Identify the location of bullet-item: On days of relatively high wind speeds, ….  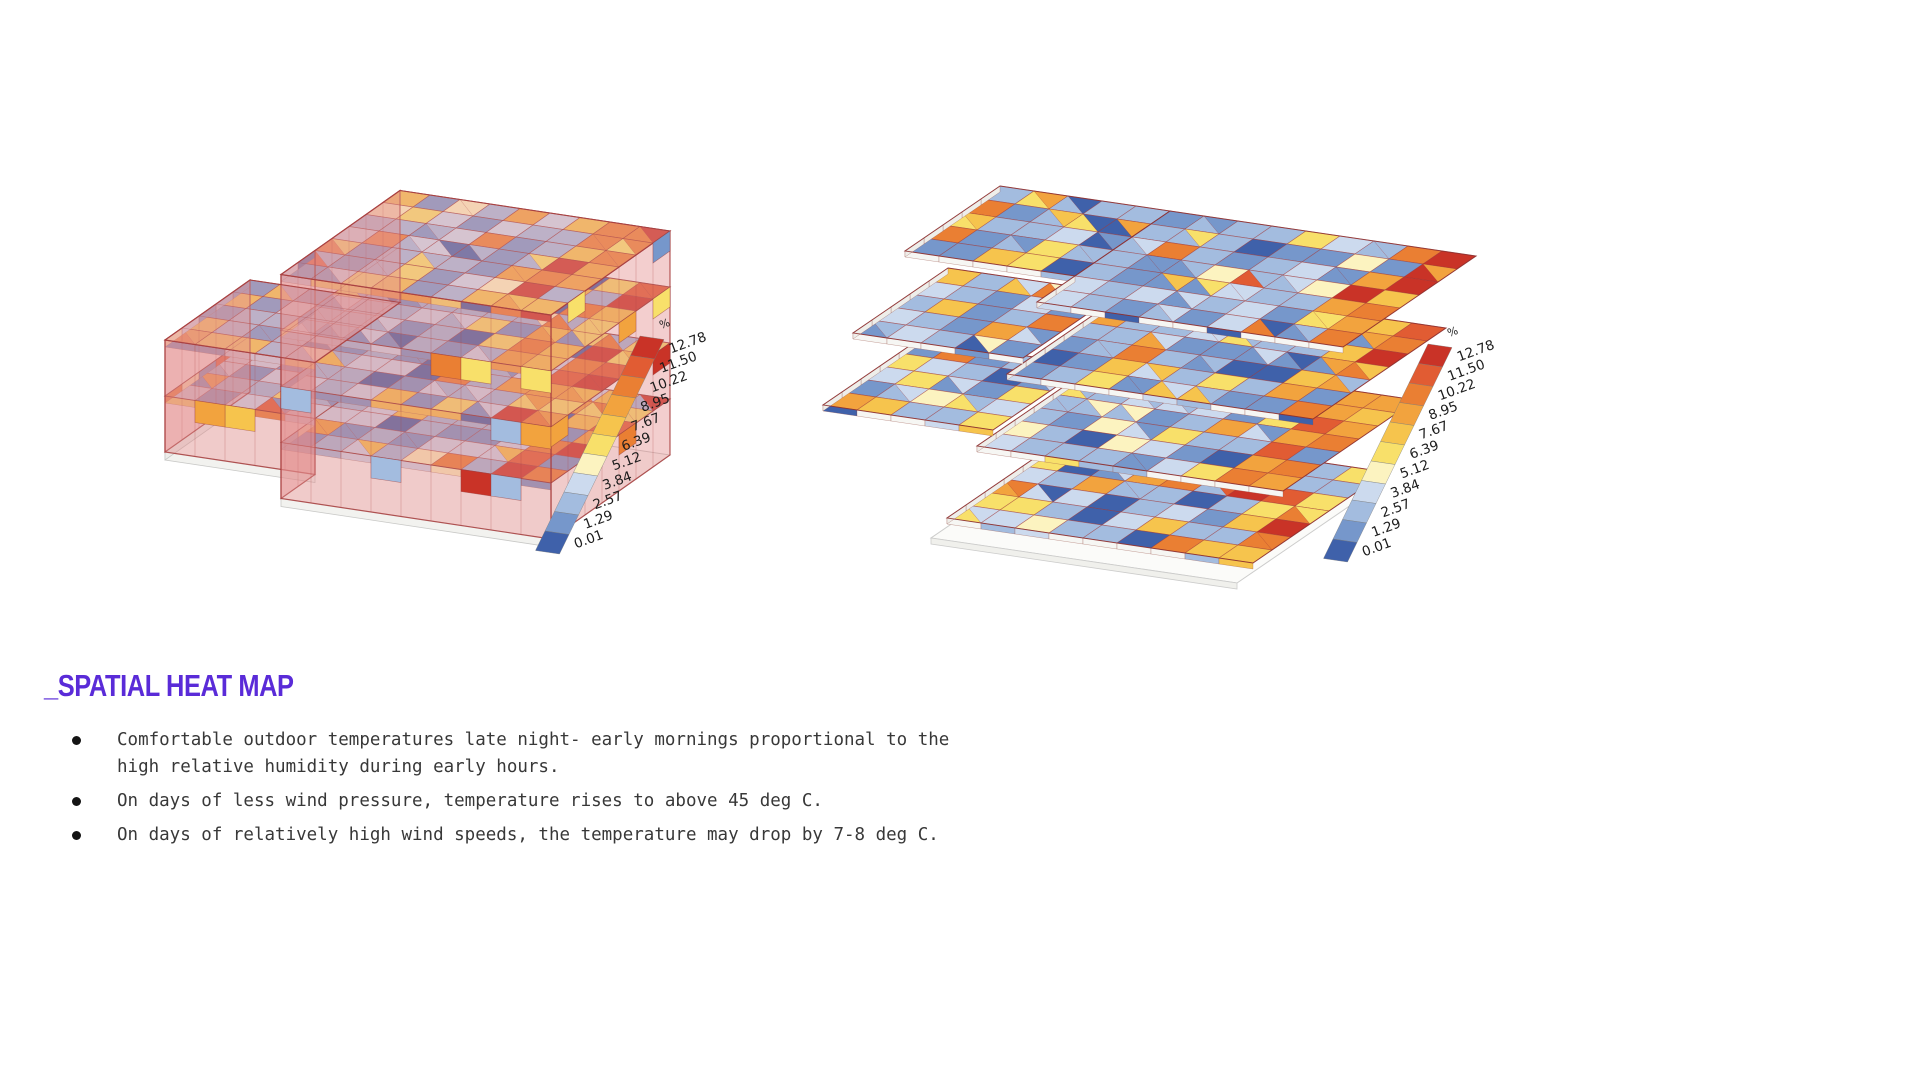
(527, 835).